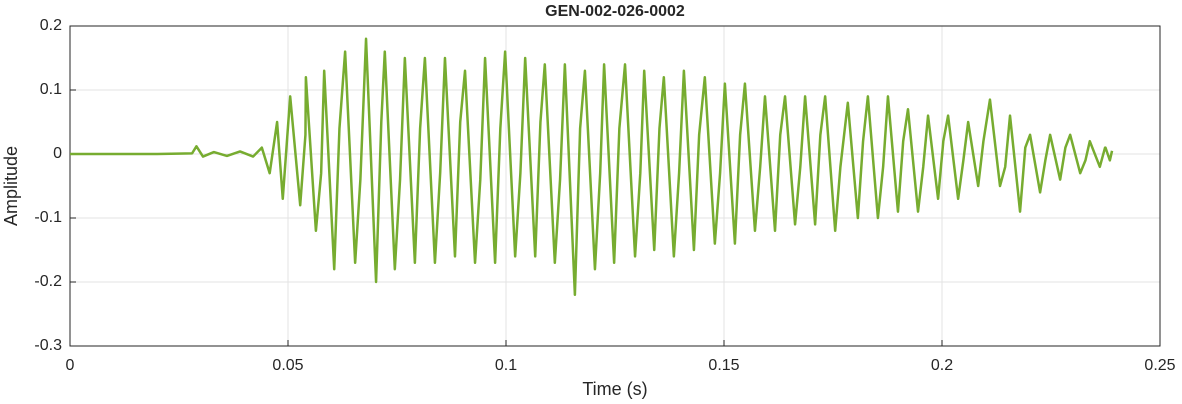 The image size is (1182, 404). What do you see at coordinates (51, 25) in the screenshot?
I see `y-tick-label: 0.2` at bounding box center [51, 25].